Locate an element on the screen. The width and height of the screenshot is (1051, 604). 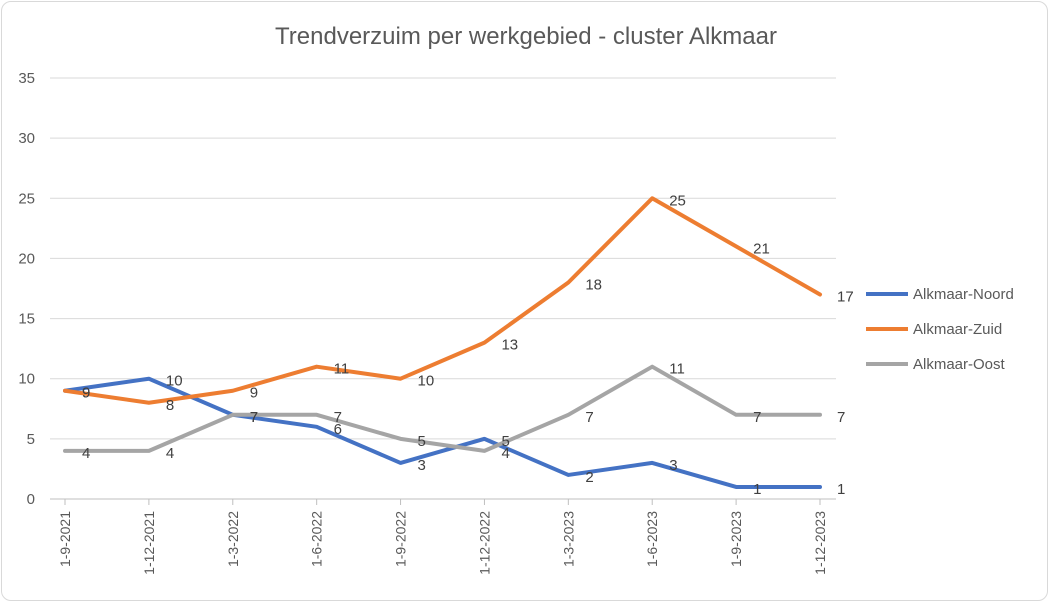
series-line-alkmaar-oost is located at coordinates (442, 408).